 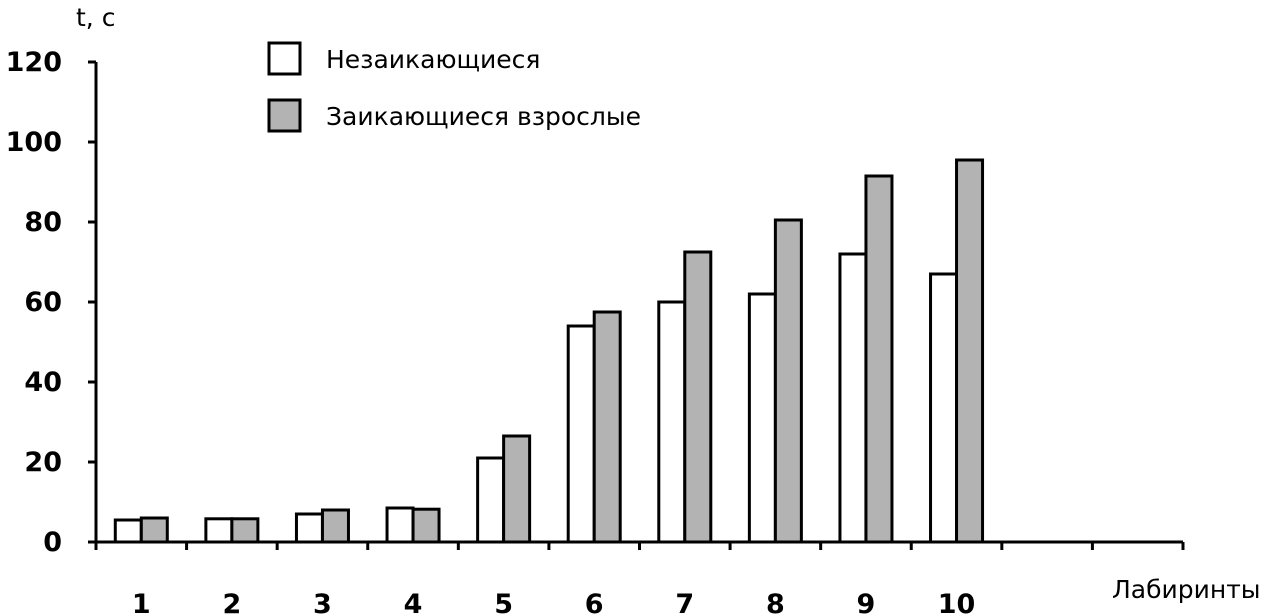 I want to click on y-tick-label: 100, so click(x=34, y=142).